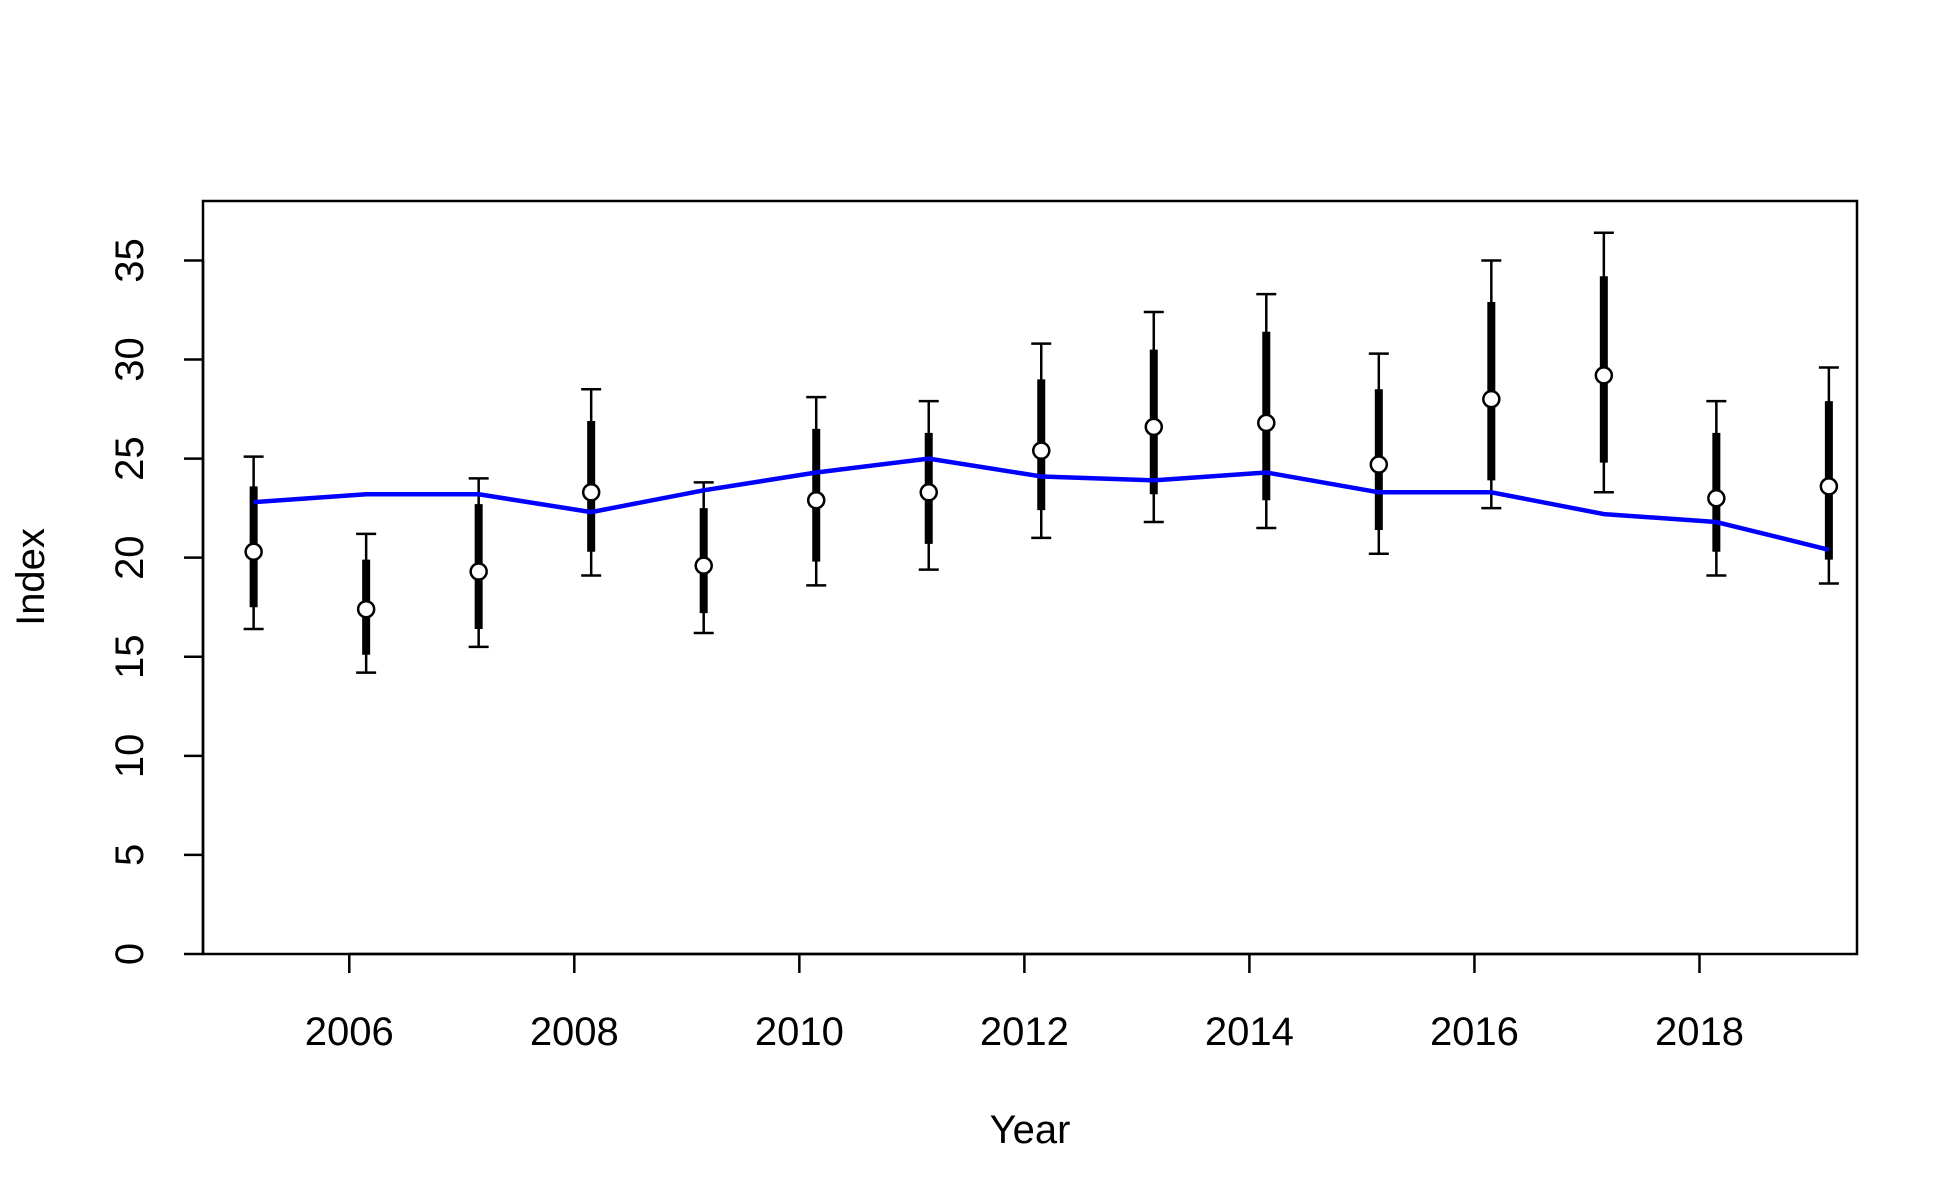  Describe the element at coordinates (130, 855) in the screenshot. I see `y-tick-label: 5` at that location.